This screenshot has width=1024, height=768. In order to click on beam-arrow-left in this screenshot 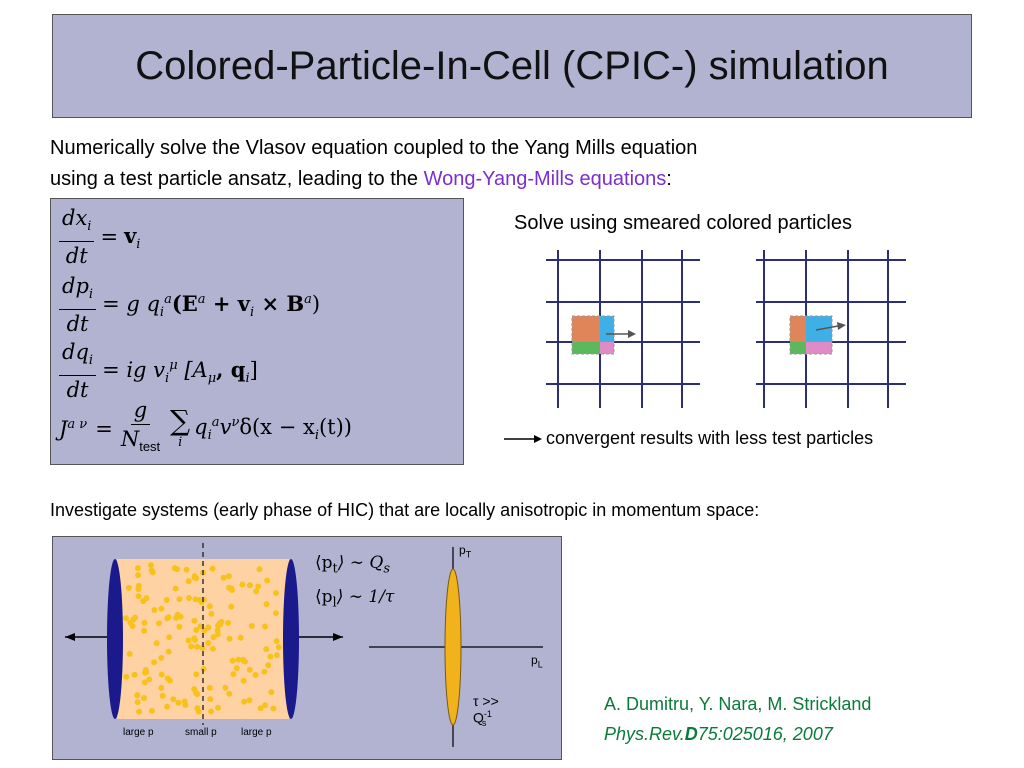, I will do `click(70, 637)`.